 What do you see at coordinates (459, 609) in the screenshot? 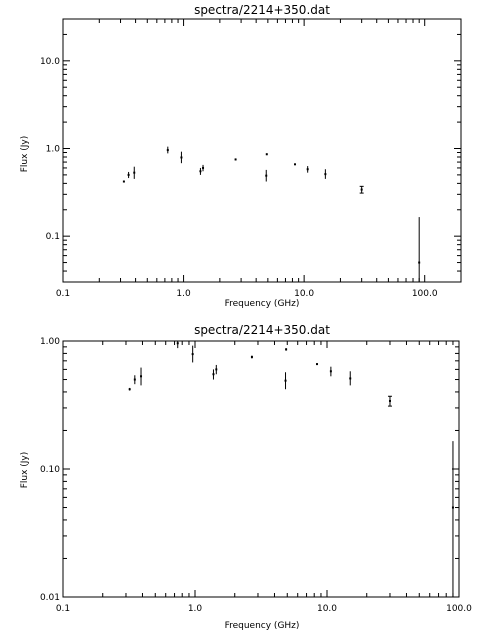
I see `bottom-plot-xtick-label: 100.0` at bounding box center [459, 609].